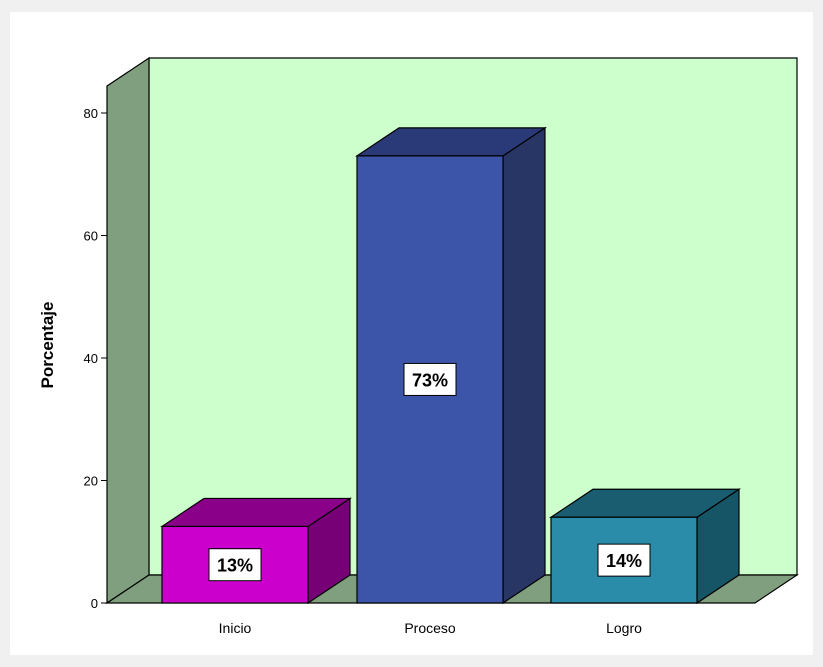  What do you see at coordinates (91, 113) in the screenshot?
I see `y-tick-label: 80` at bounding box center [91, 113].